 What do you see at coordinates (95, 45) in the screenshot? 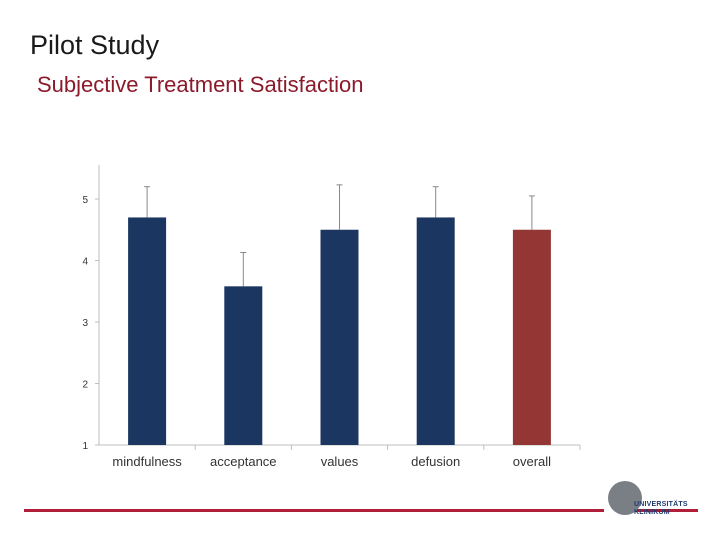
I see `slide-title: Pilot Study` at bounding box center [95, 45].